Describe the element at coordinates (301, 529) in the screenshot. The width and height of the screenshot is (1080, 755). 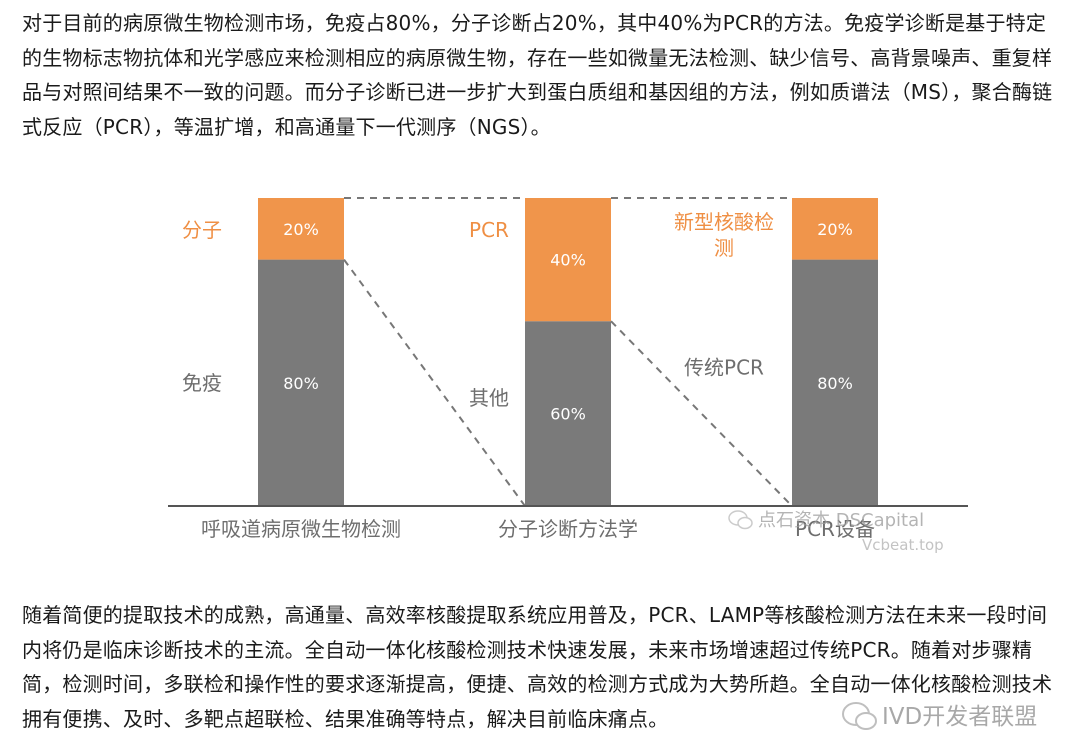
I see `category-label-1: 呼吸道病原微生物检测` at that location.